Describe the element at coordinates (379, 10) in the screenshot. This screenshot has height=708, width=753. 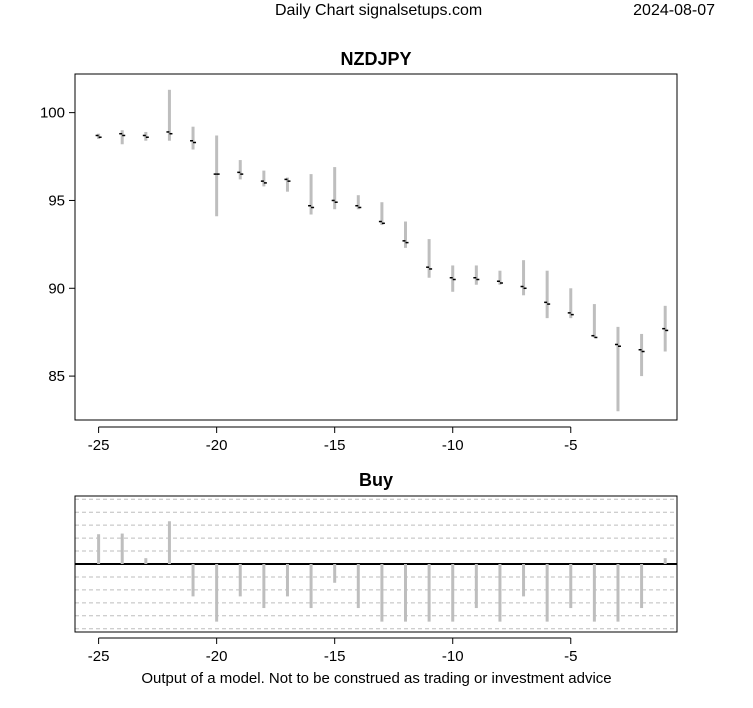
I see `header-title: Daily Chart signalsetups.com` at that location.